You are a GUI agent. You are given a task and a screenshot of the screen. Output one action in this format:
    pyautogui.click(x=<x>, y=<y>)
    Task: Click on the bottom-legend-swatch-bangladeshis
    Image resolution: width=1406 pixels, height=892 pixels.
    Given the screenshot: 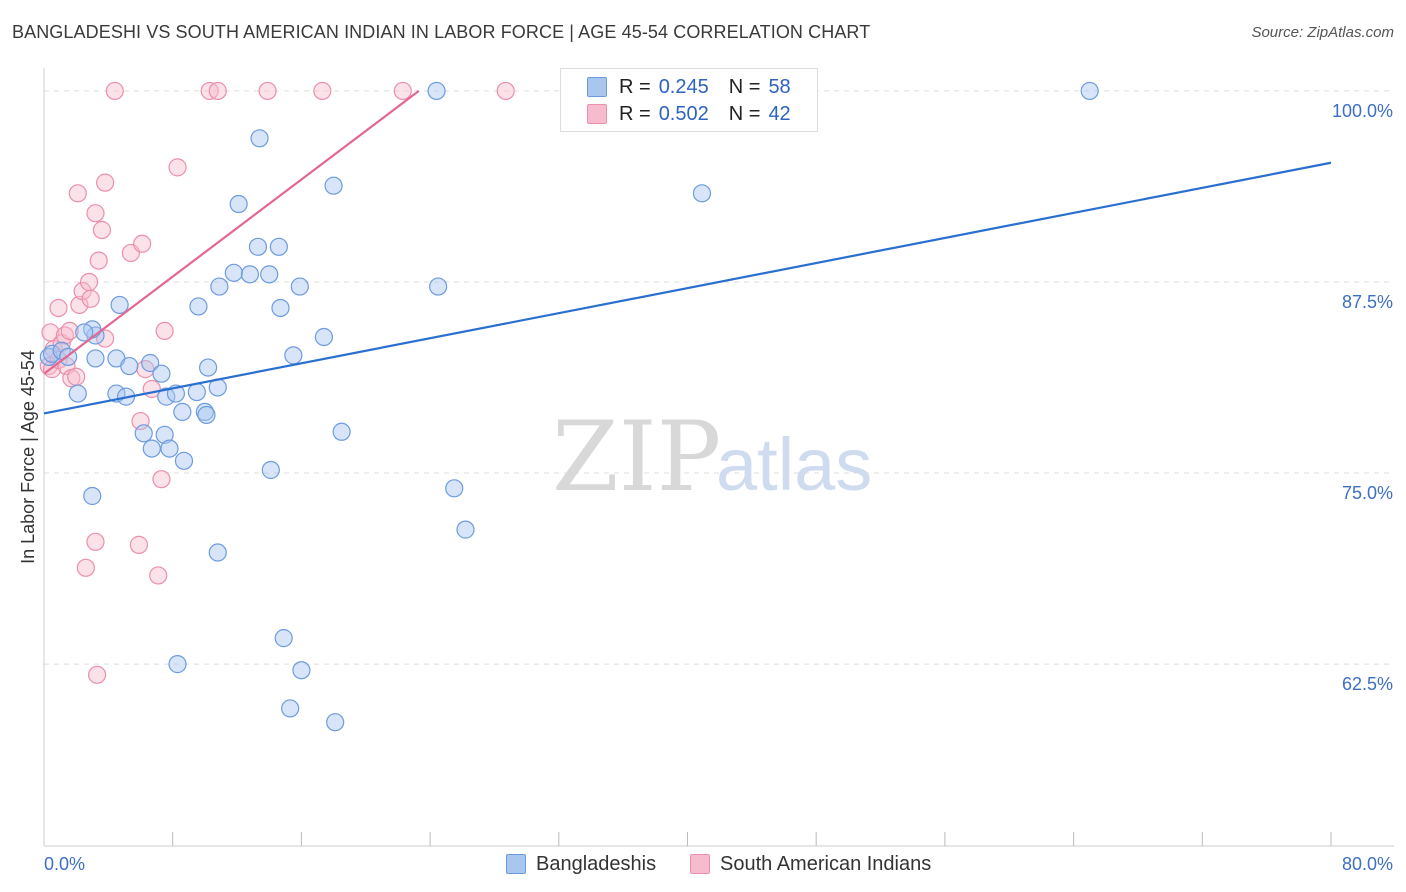 What is the action you would take?
    pyautogui.click(x=516, y=864)
    